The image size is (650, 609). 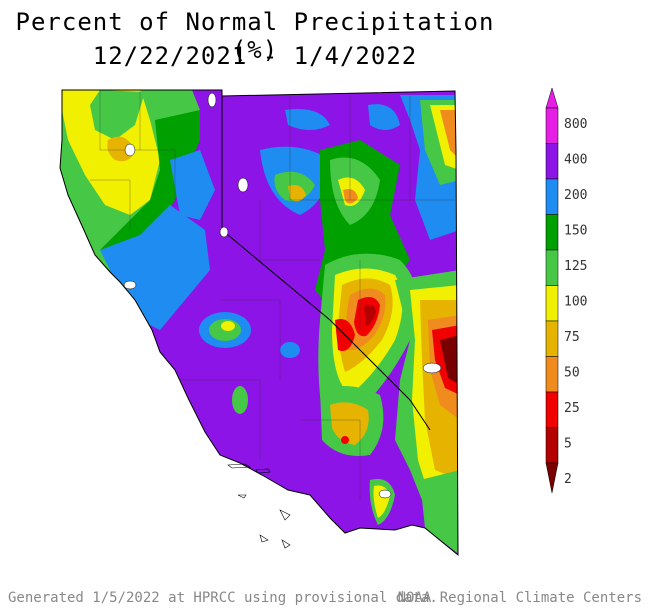 What do you see at coordinates (575, 124) in the screenshot?
I see `legend-label: 800` at bounding box center [575, 124].